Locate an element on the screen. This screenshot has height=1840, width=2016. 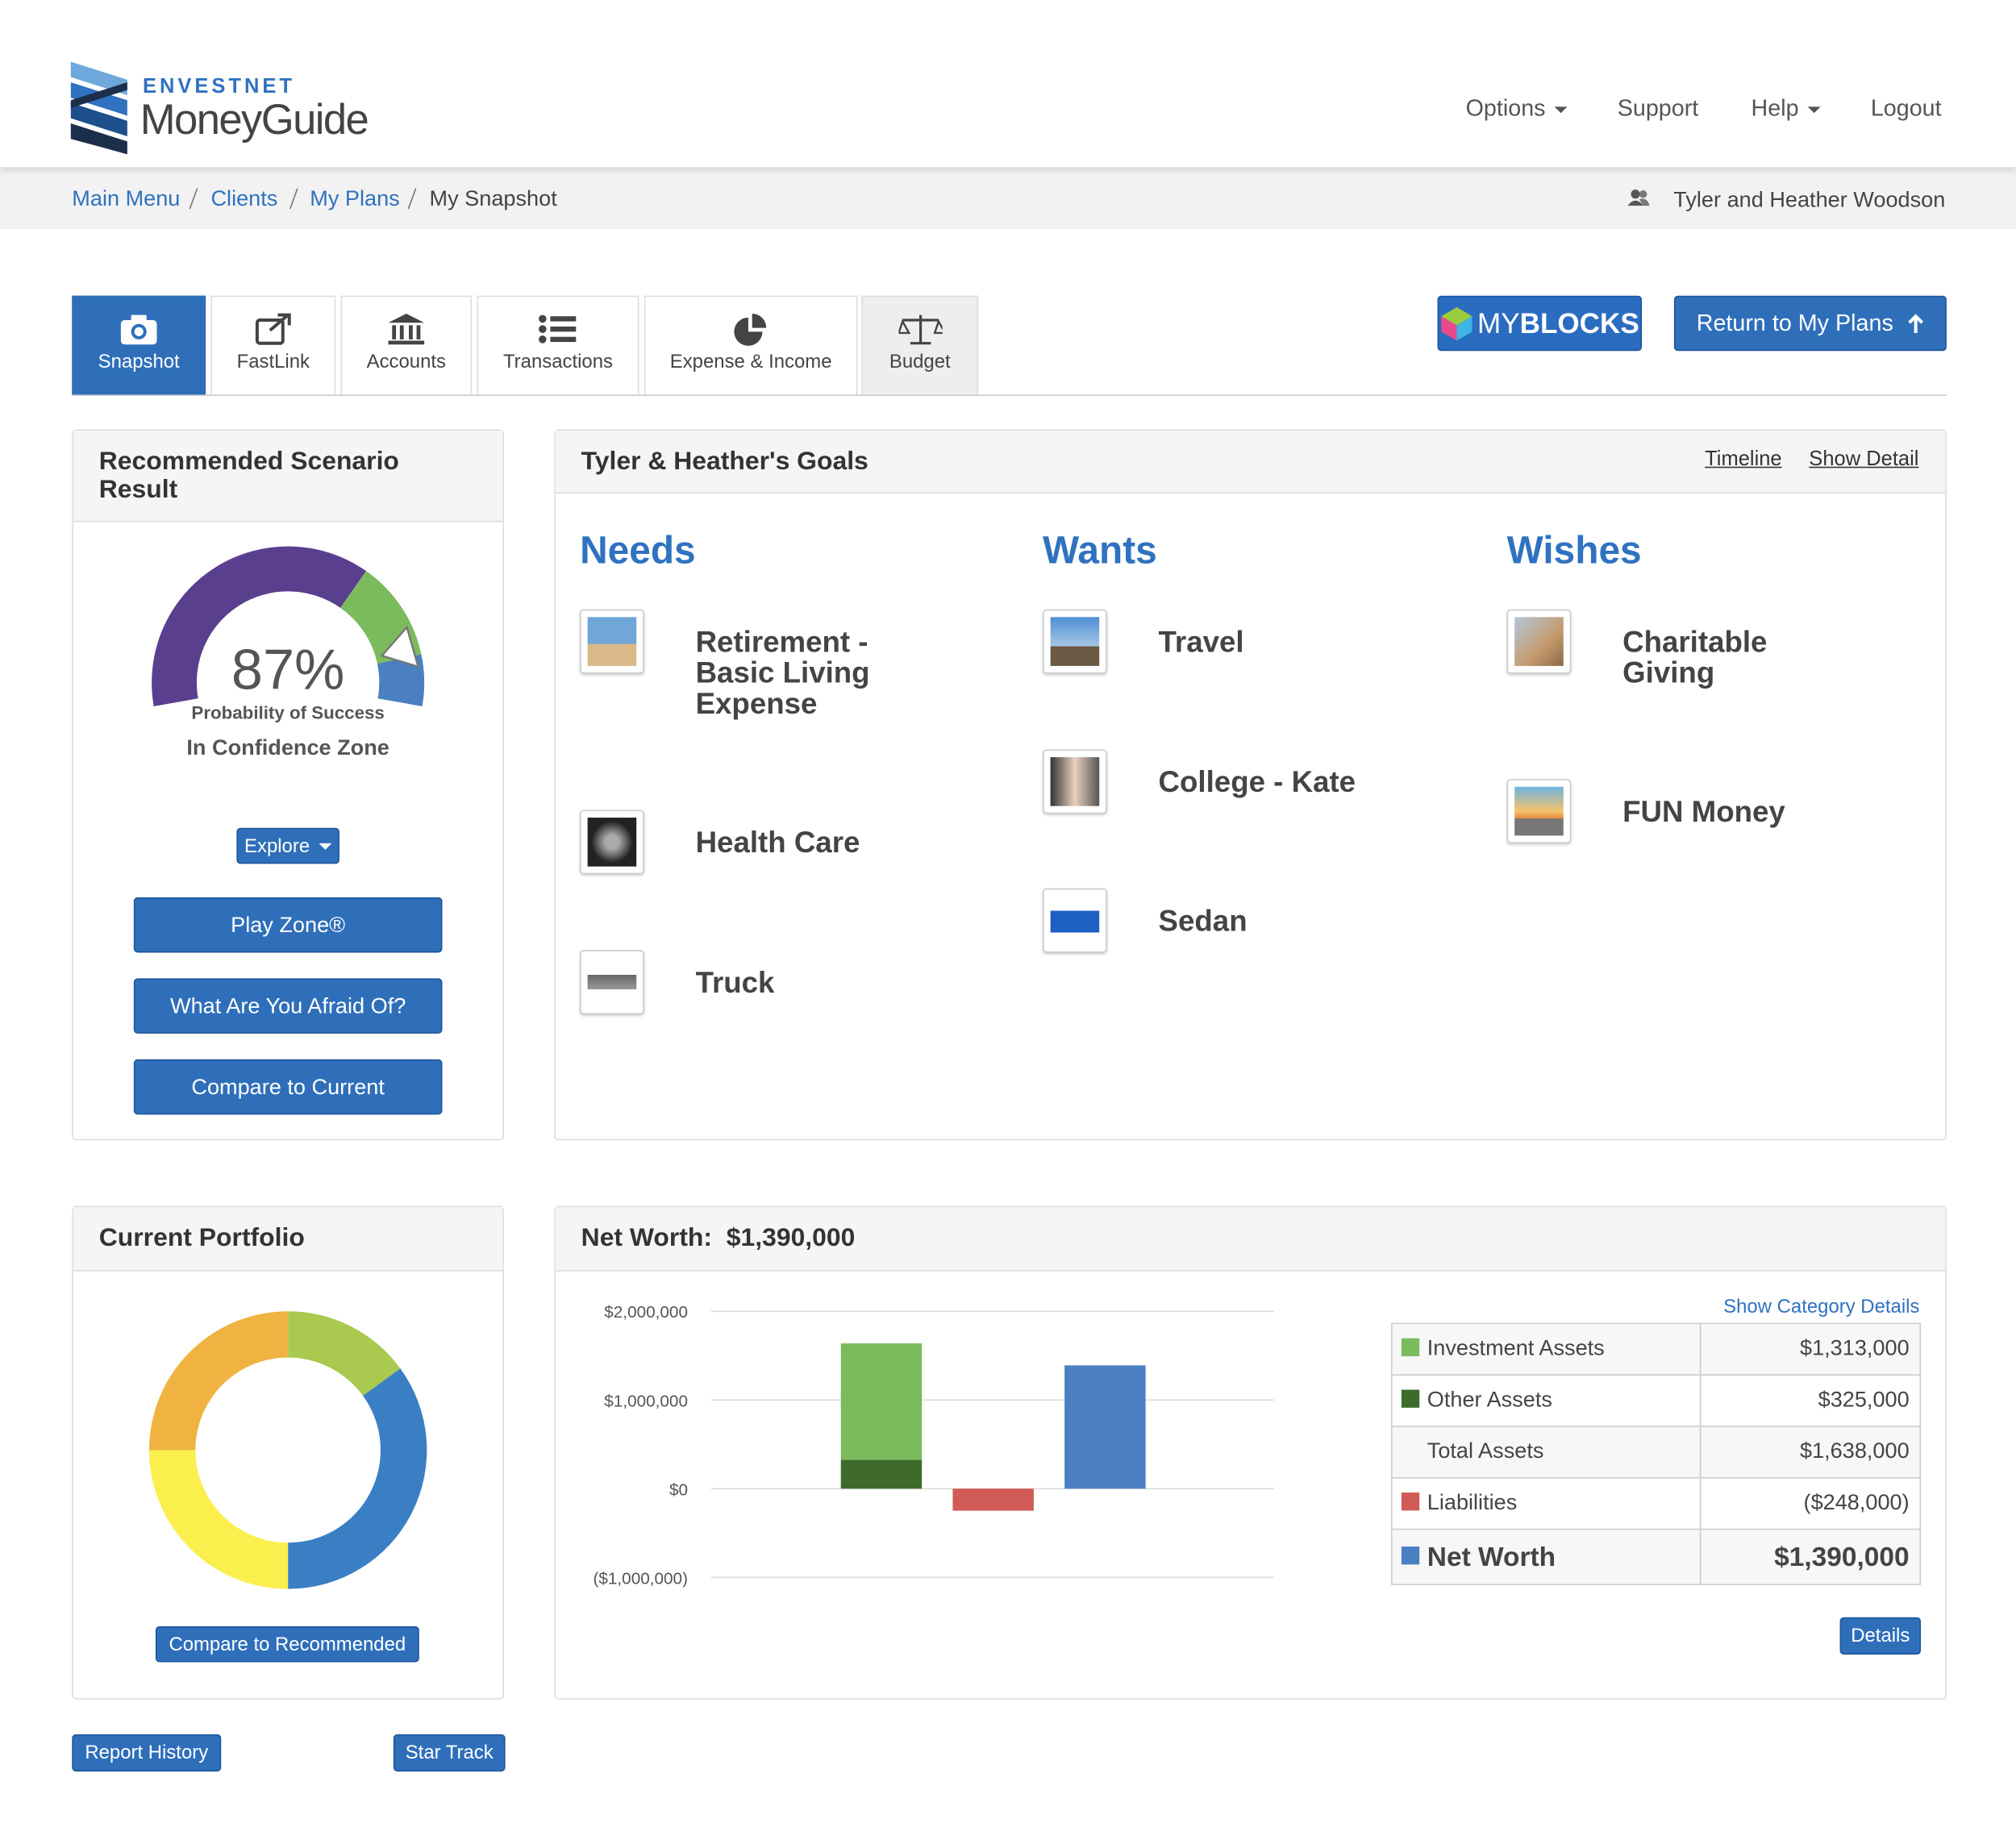
row-name: Net Worth is located at coordinates (1491, 1557).